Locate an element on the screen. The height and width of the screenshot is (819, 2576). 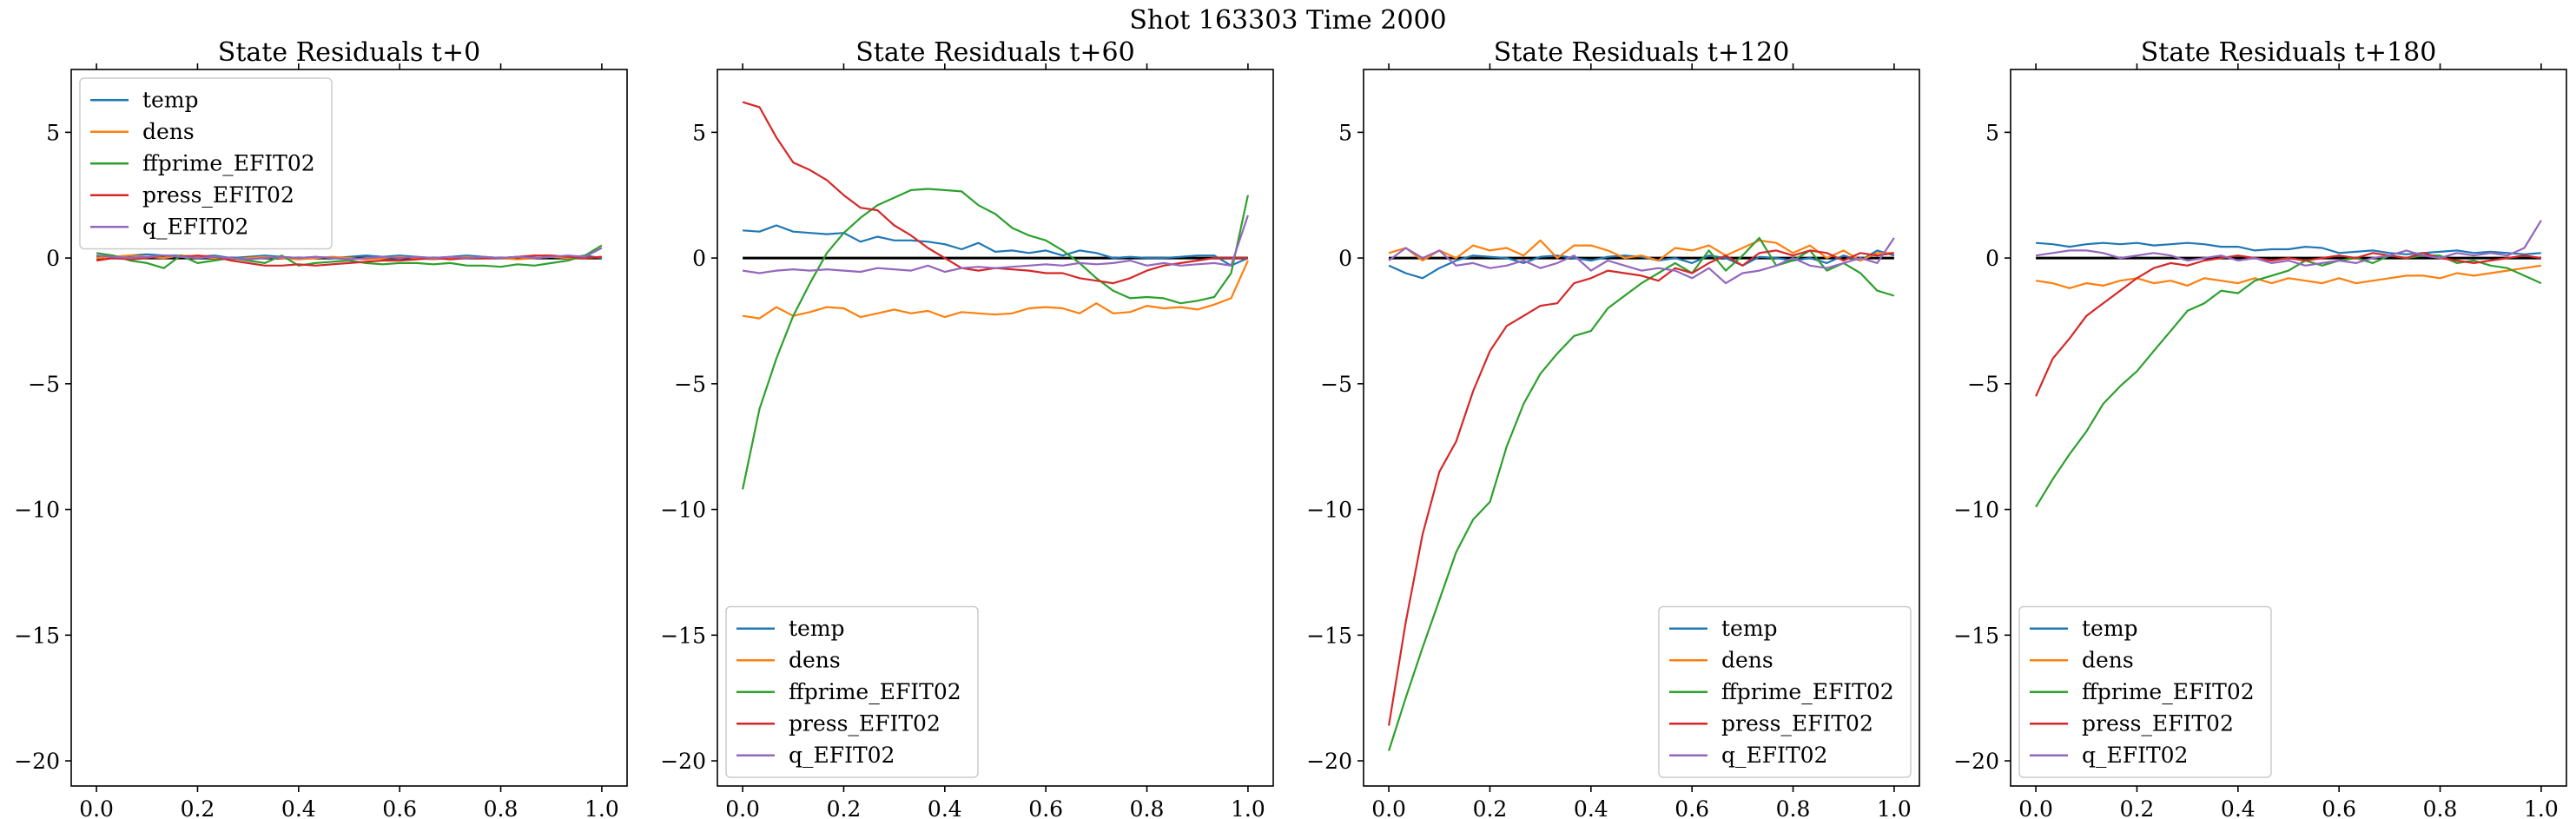
panel-title: State Residuals t+60 is located at coordinates (994, 52).